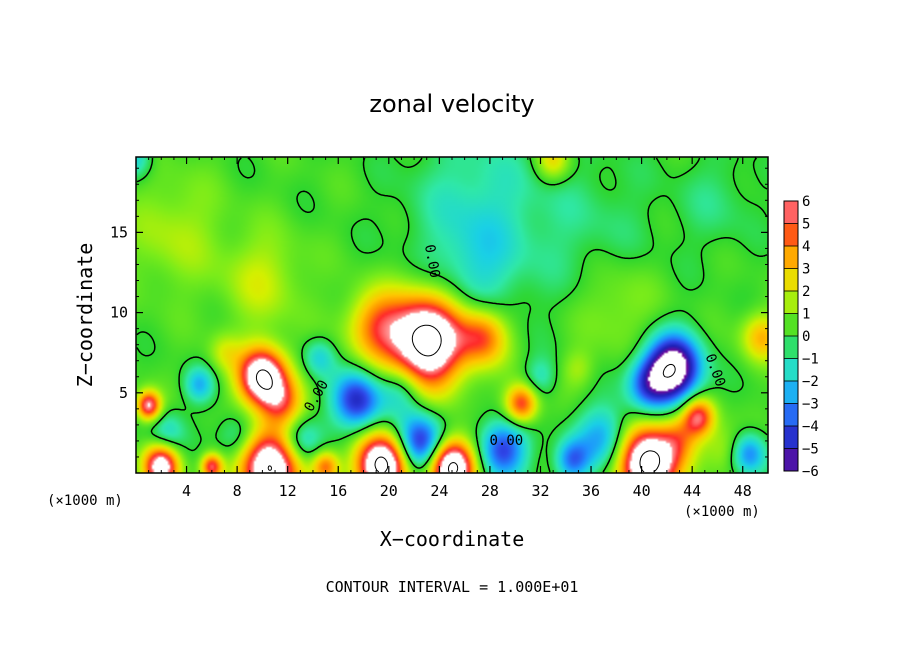  I want to click on colorbar-tick-label: −3, so click(810, 405).